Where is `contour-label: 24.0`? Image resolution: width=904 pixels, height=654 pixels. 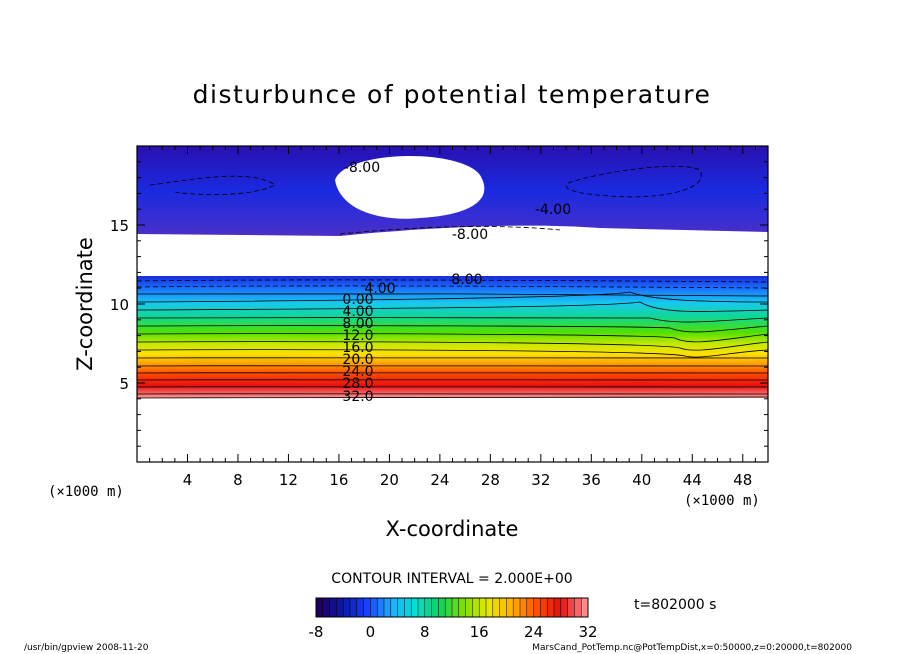 contour-label: 24.0 is located at coordinates (357, 372).